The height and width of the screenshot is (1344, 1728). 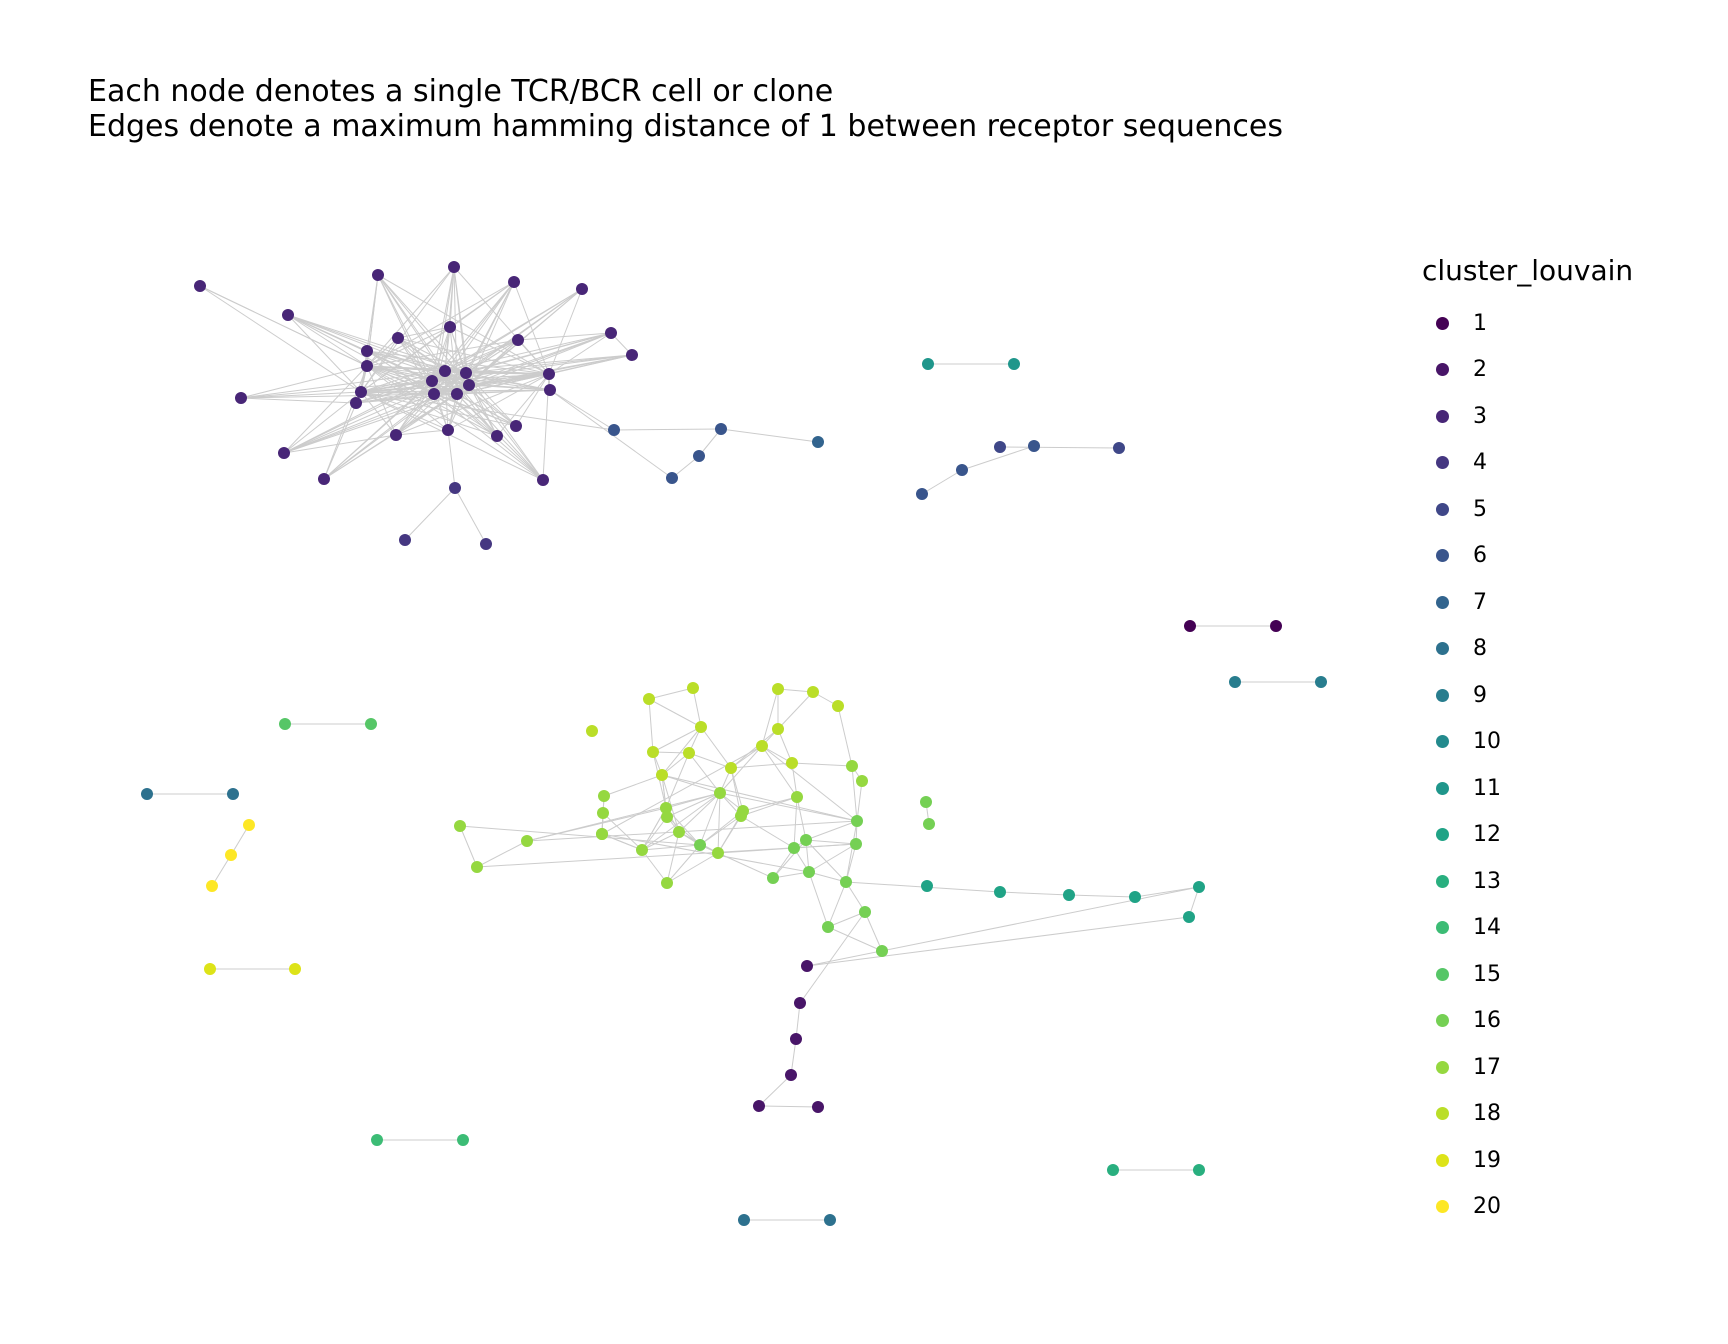 What do you see at coordinates (1487, 1021) in the screenshot?
I see `legend-label: 16` at bounding box center [1487, 1021].